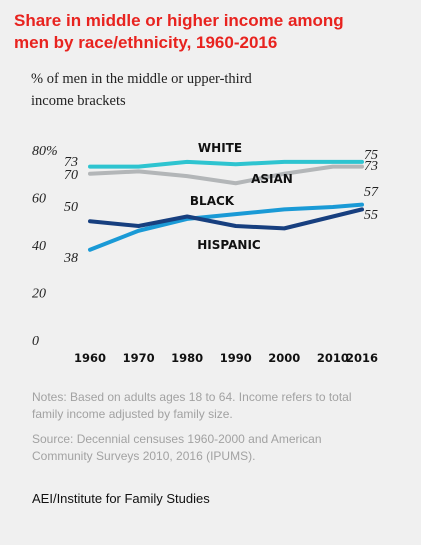  Describe the element at coordinates (45, 151) in the screenshot. I see `y-tick-label: 80%` at that location.